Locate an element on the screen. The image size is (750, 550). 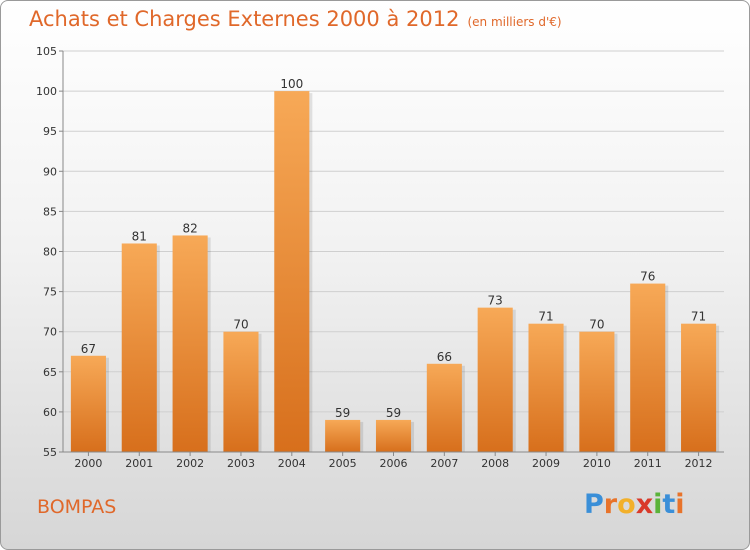
y-tick-label: 55 is located at coordinates (50, 452).